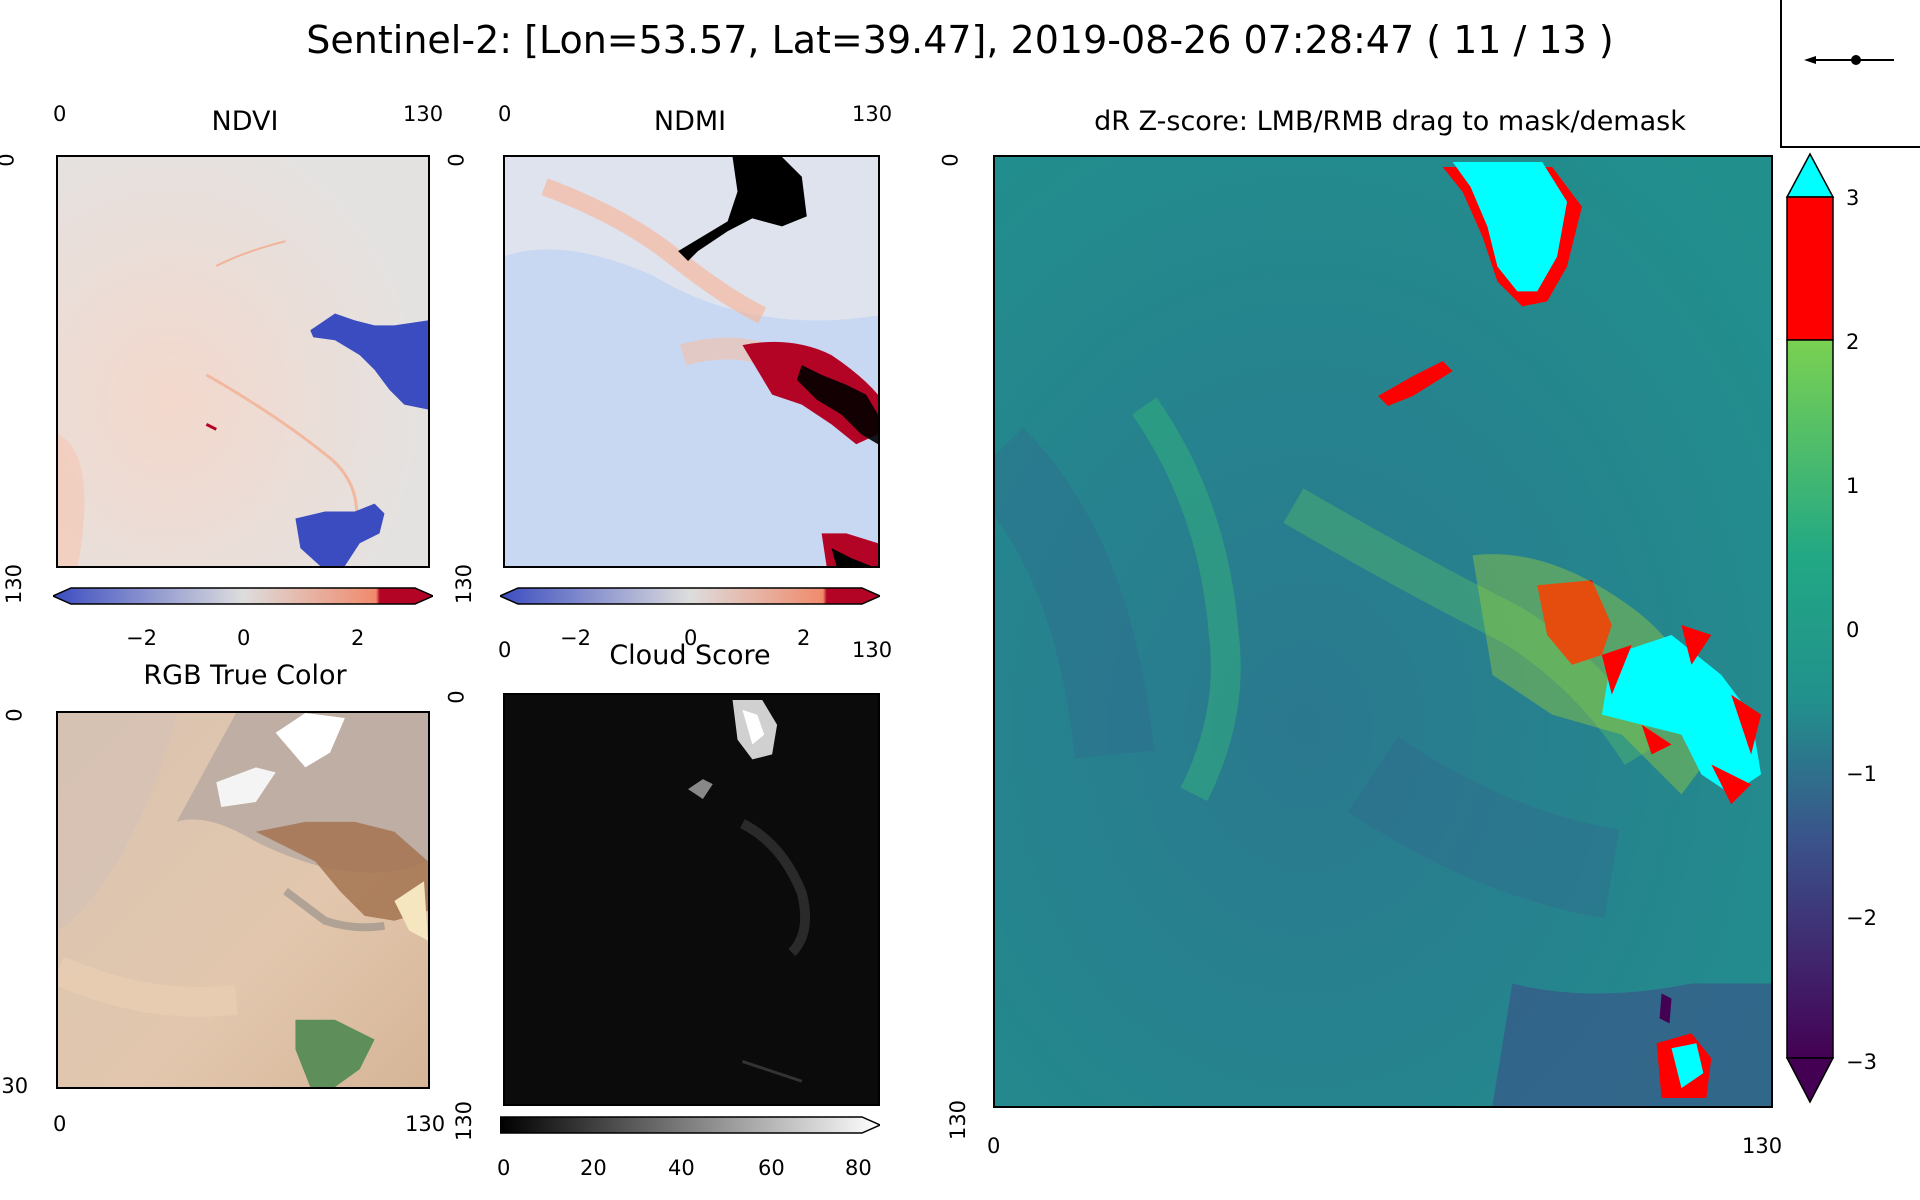  What do you see at coordinates (1861, 1062) in the screenshot?
I see `zscore-cbar-tick-m3: −3` at bounding box center [1861, 1062].